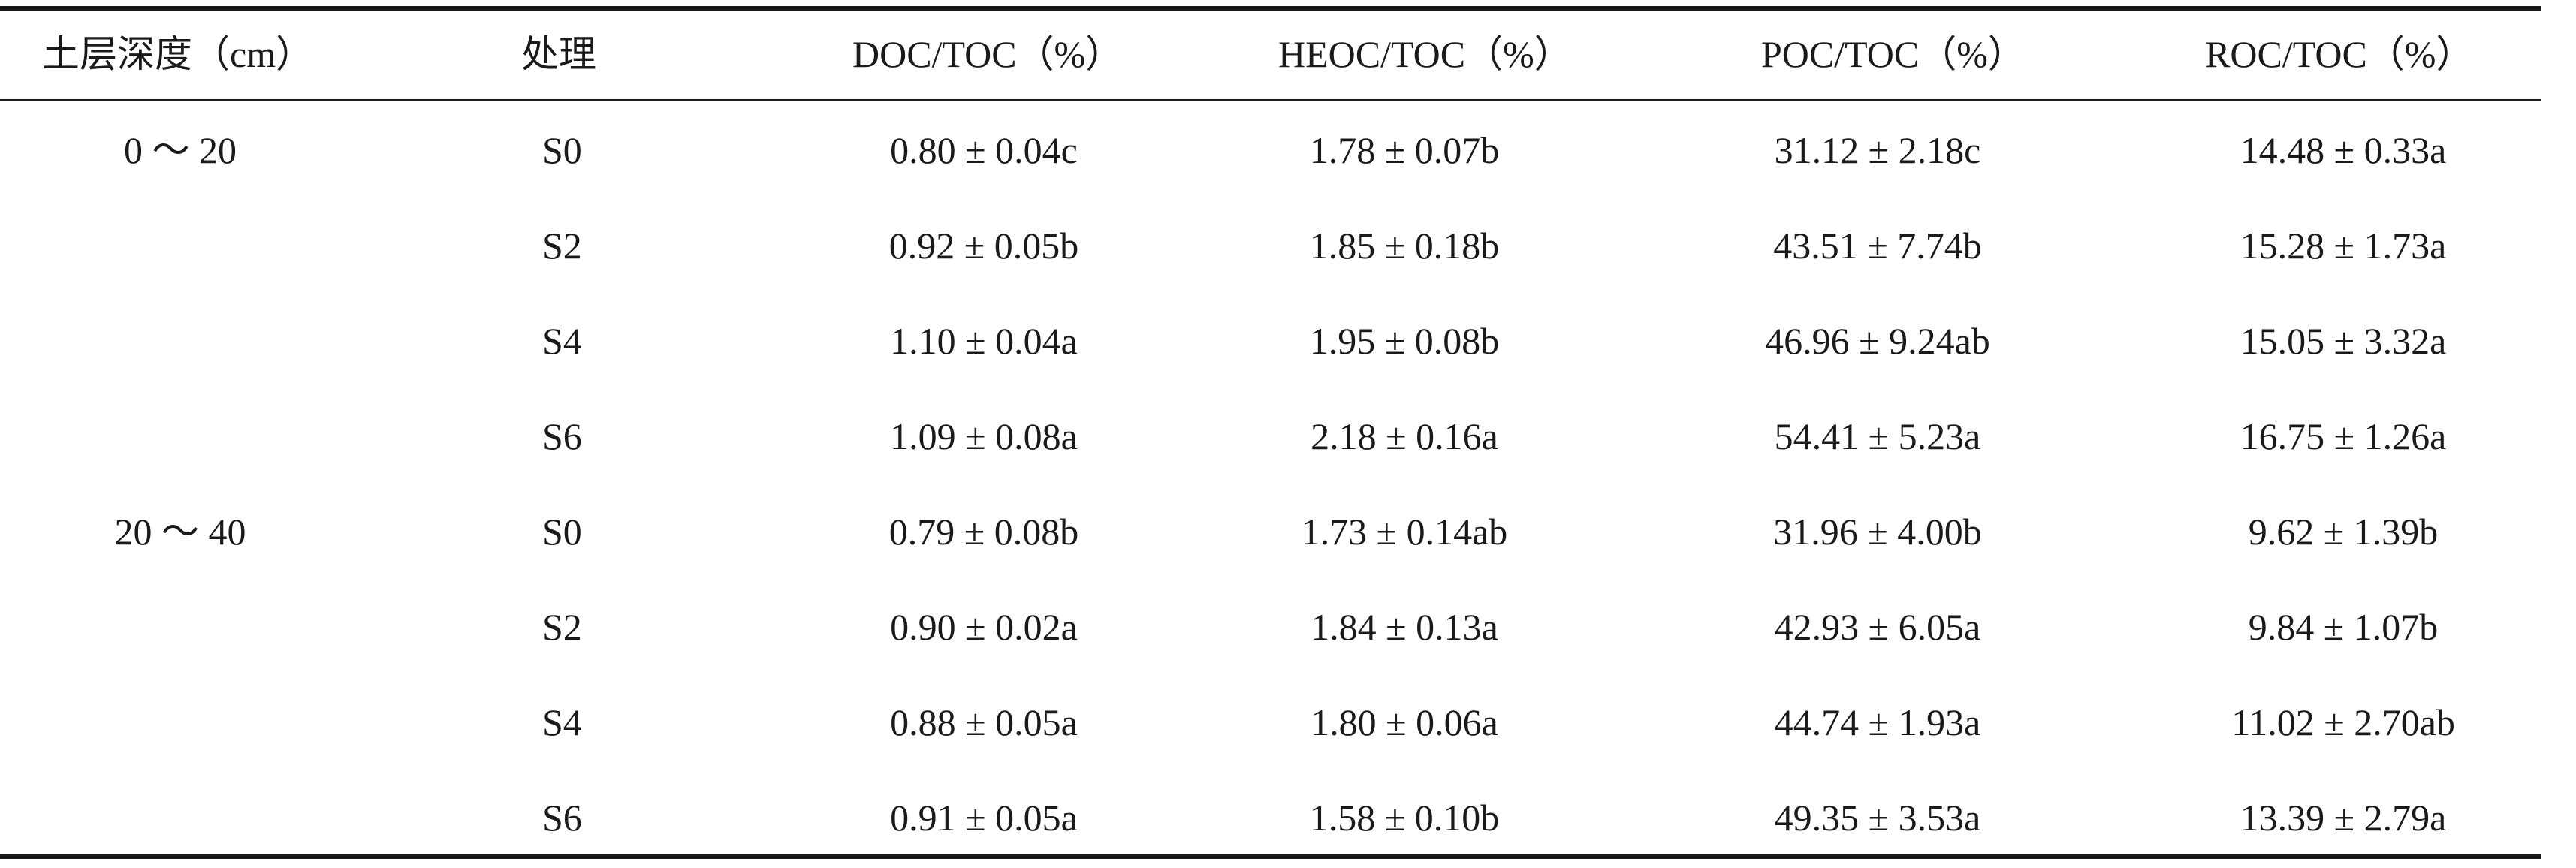 The image size is (2576, 868). Describe the element at coordinates (1878, 150) in the screenshot. I see `cell-poc-toc: 31.12 ± 2.18c` at that location.